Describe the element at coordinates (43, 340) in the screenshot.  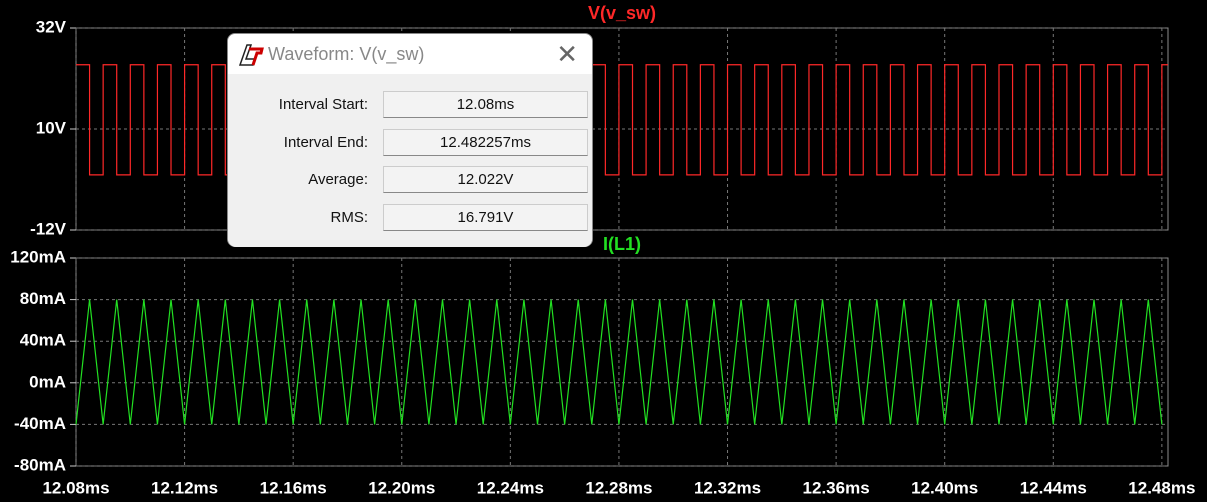
I see `y-tick-label: 40mA` at that location.